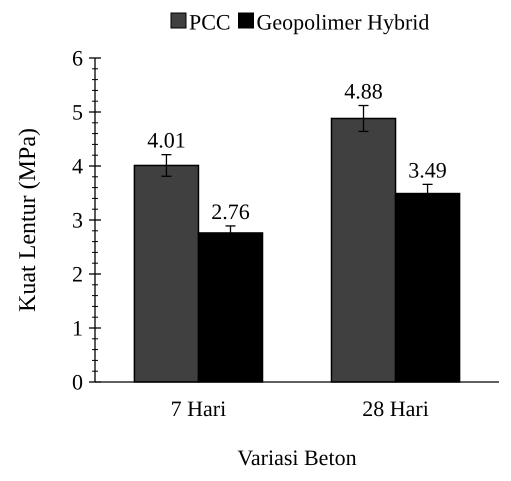 The image size is (511, 481). Describe the element at coordinates (166, 140) in the screenshot. I see `data-label: 4.01` at that location.